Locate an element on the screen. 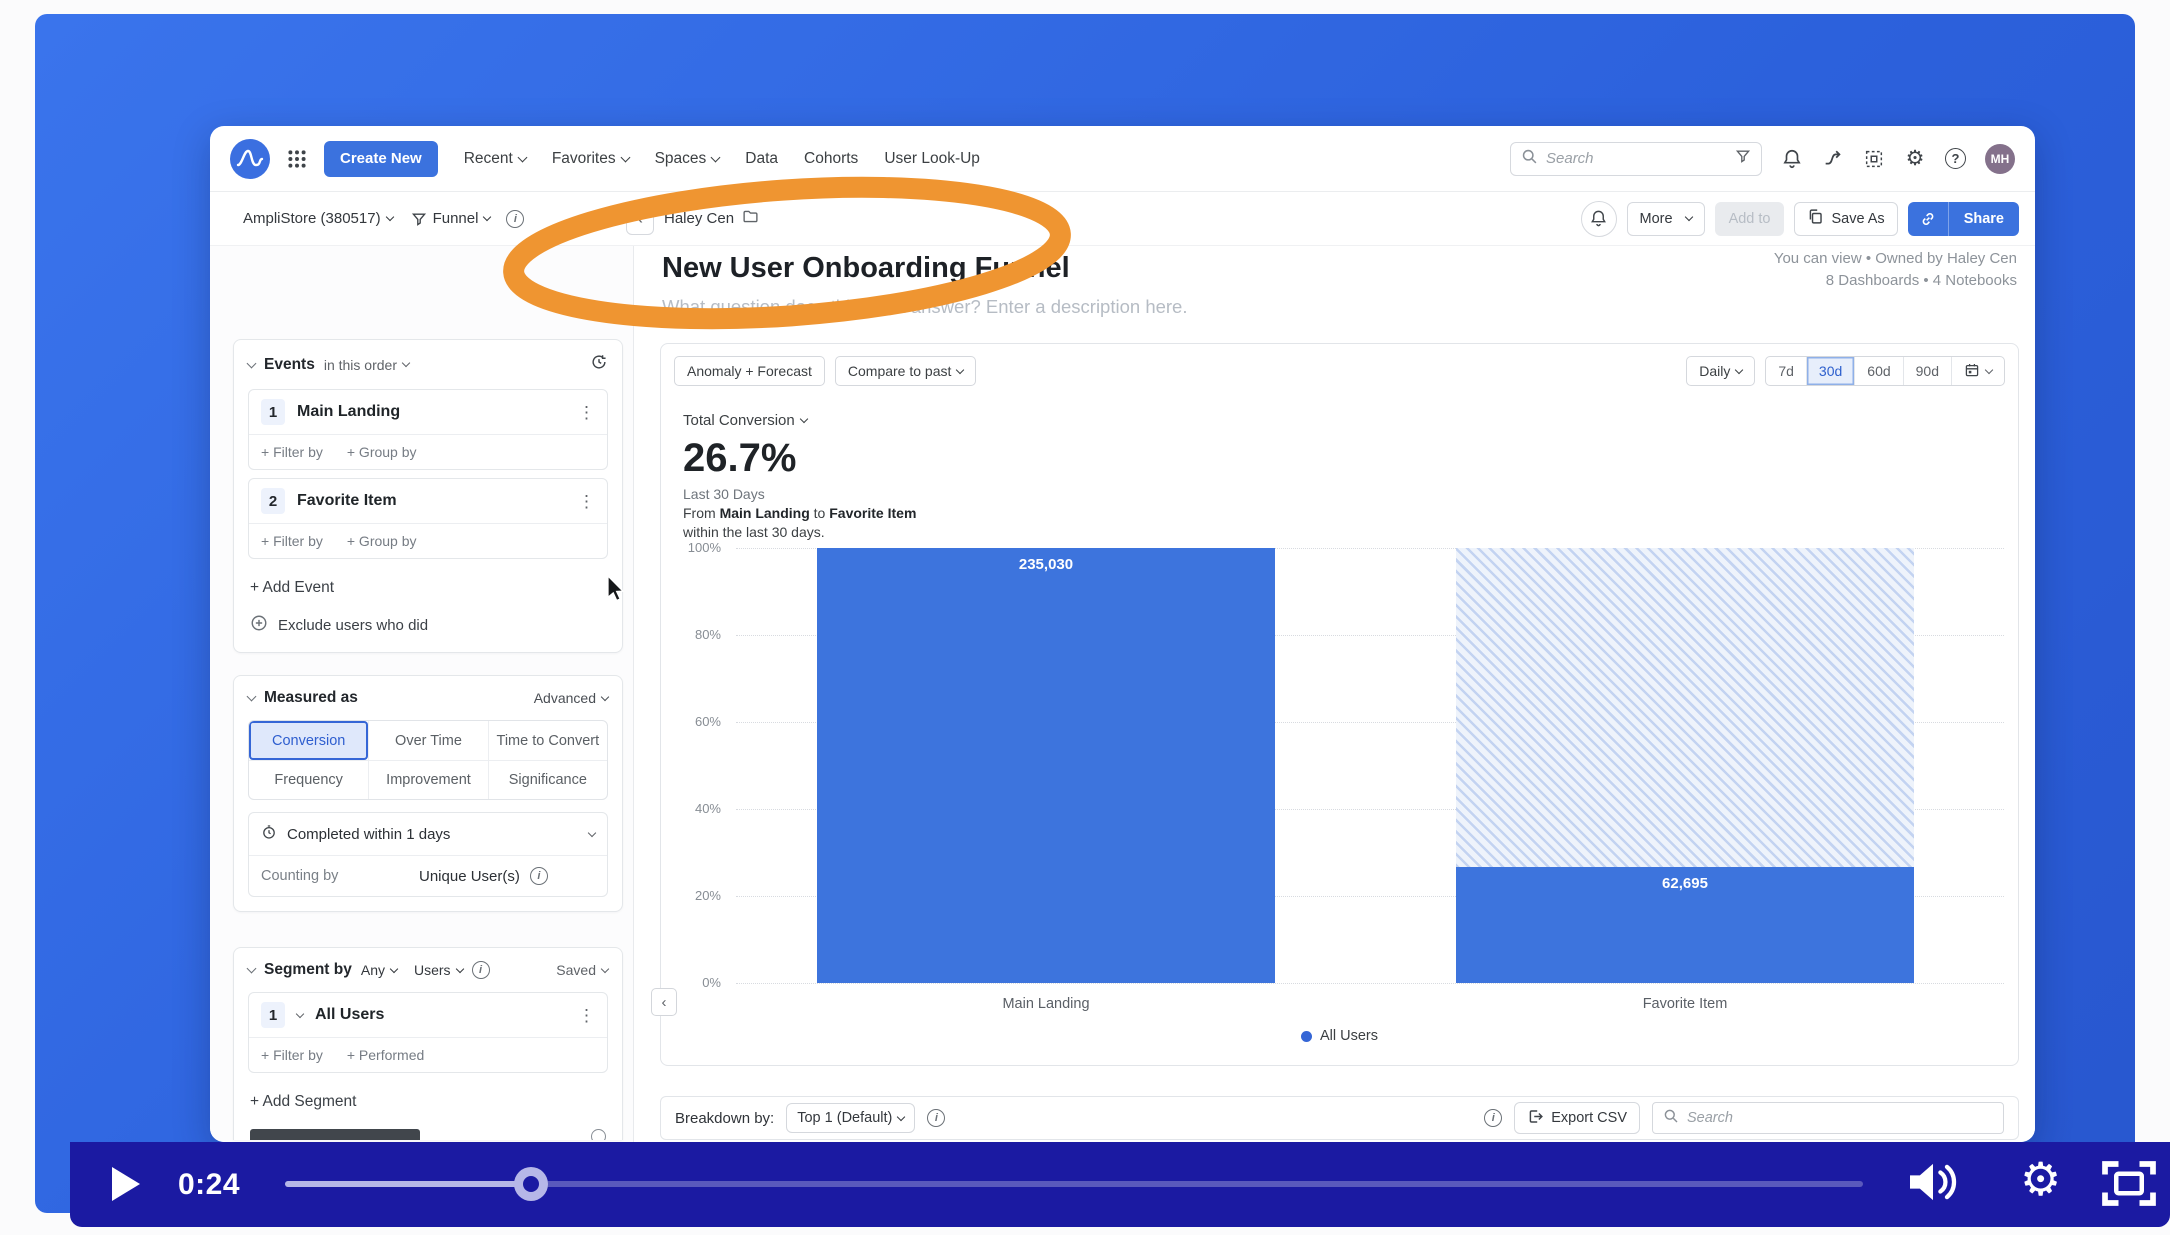 The width and height of the screenshot is (2170, 1235). share-button: Share is located at coordinates (1983, 218).